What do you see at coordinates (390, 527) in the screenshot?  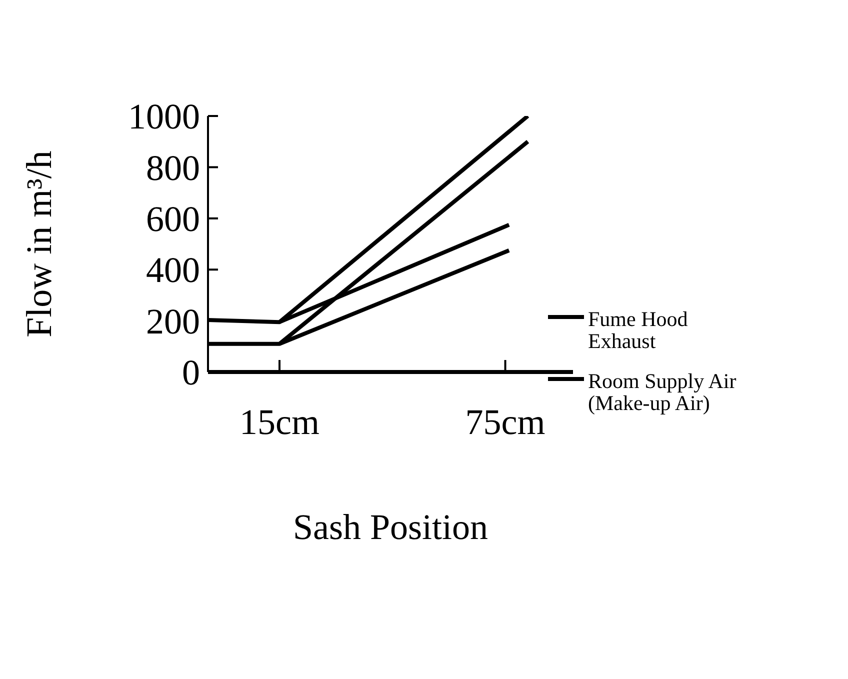 I see `x-axis-title: Sash Position` at bounding box center [390, 527].